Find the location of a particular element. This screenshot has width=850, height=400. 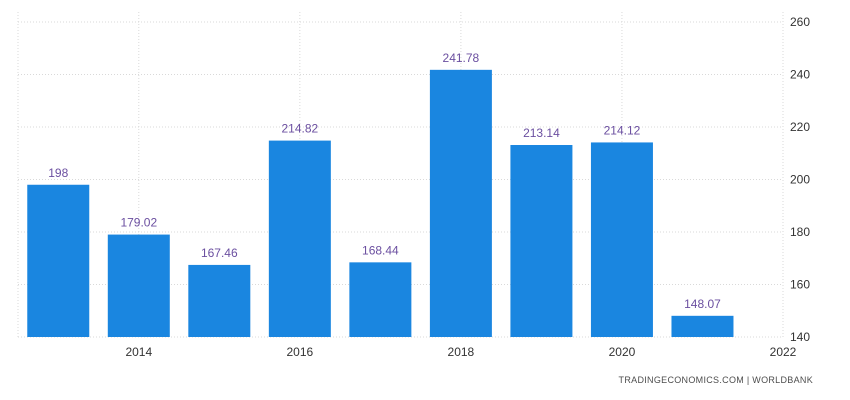

y-tick-label: 260 is located at coordinates (800, 22).